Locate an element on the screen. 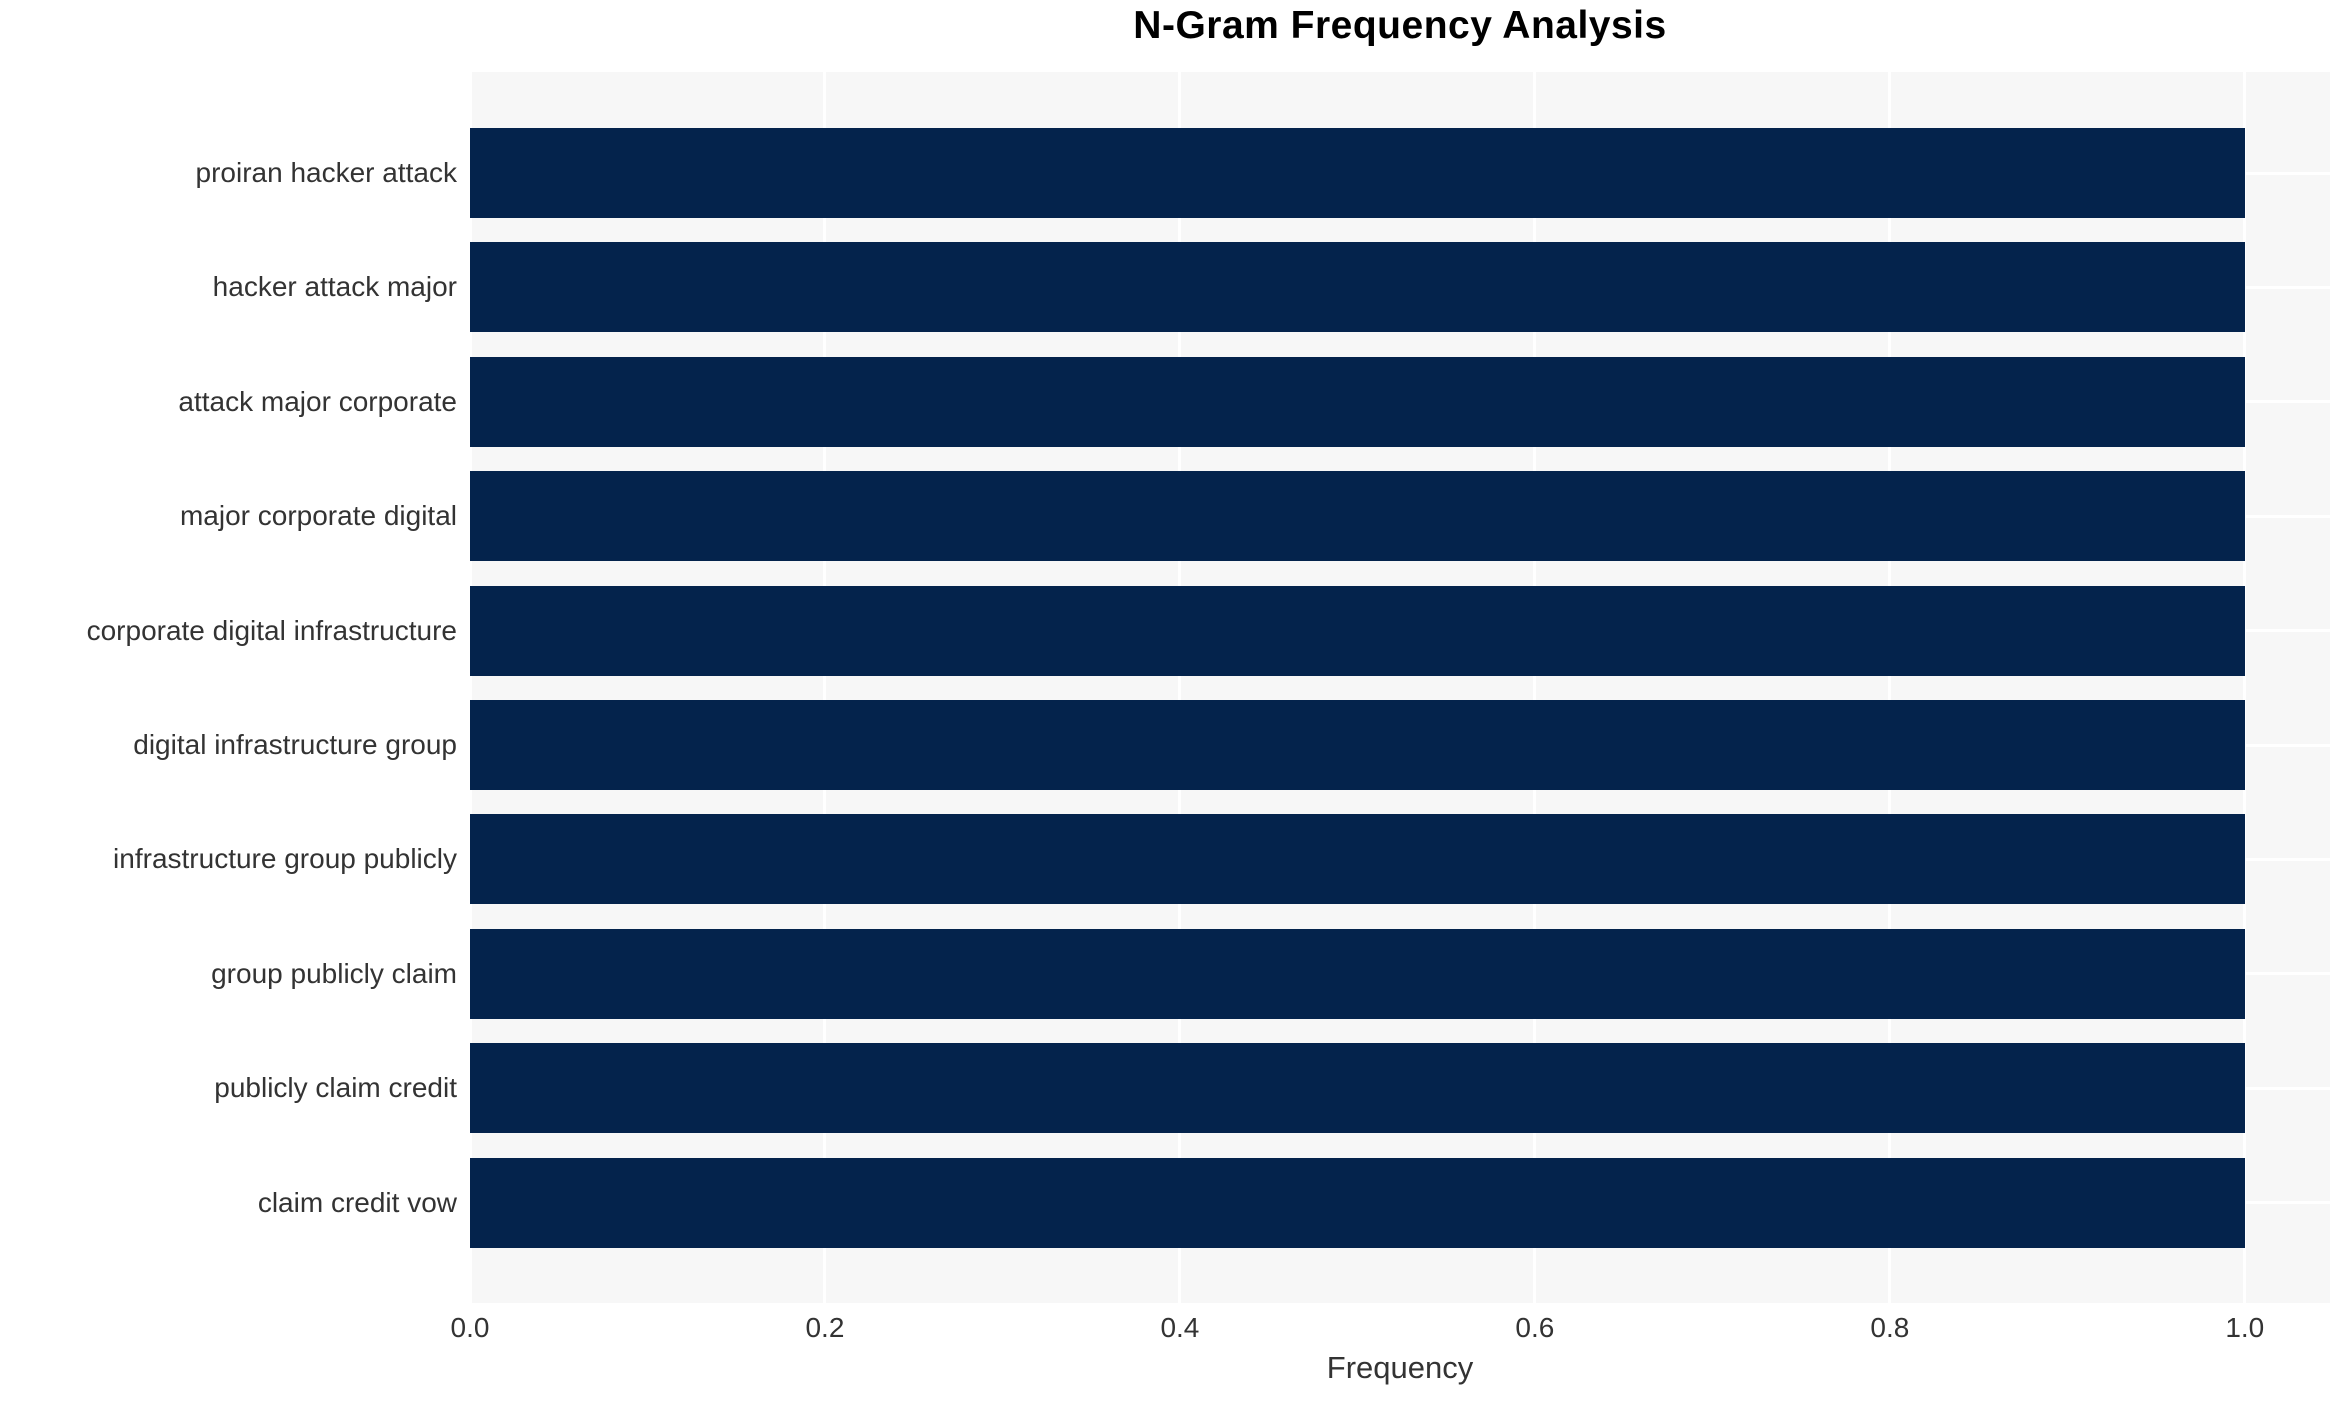 Image resolution: width=2350 pixels, height=1402 pixels. y-axis-label: proiran hacker attack is located at coordinates (326, 172).